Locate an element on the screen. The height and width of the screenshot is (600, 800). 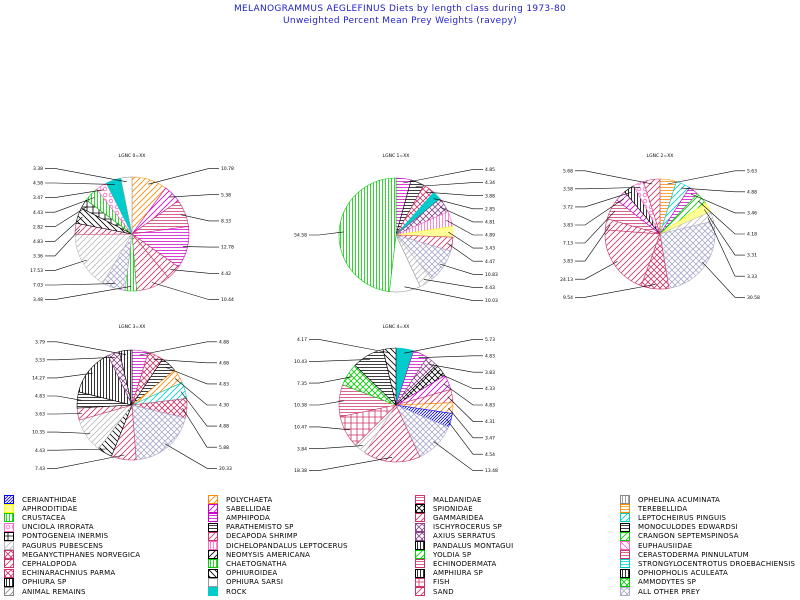
slice-value-label: 3.79 is located at coordinates (40, 342).